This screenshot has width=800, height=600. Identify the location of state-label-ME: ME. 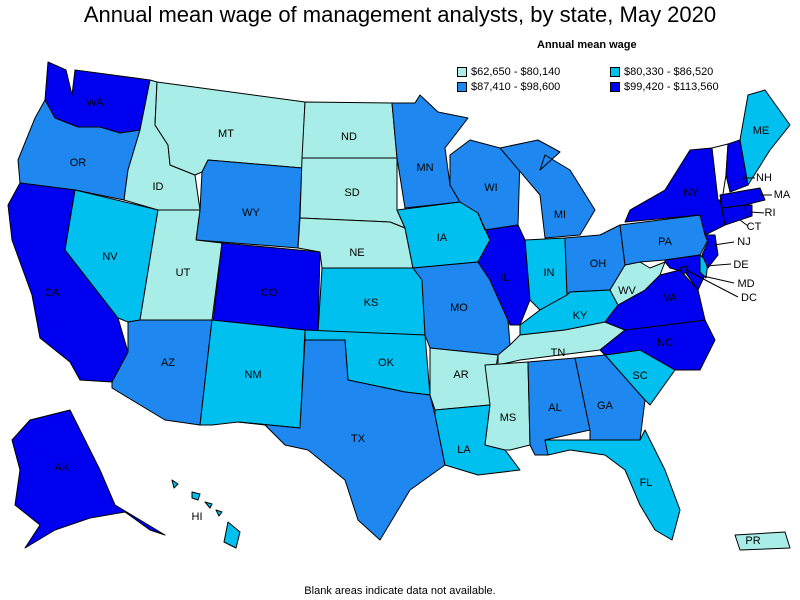
(761, 131).